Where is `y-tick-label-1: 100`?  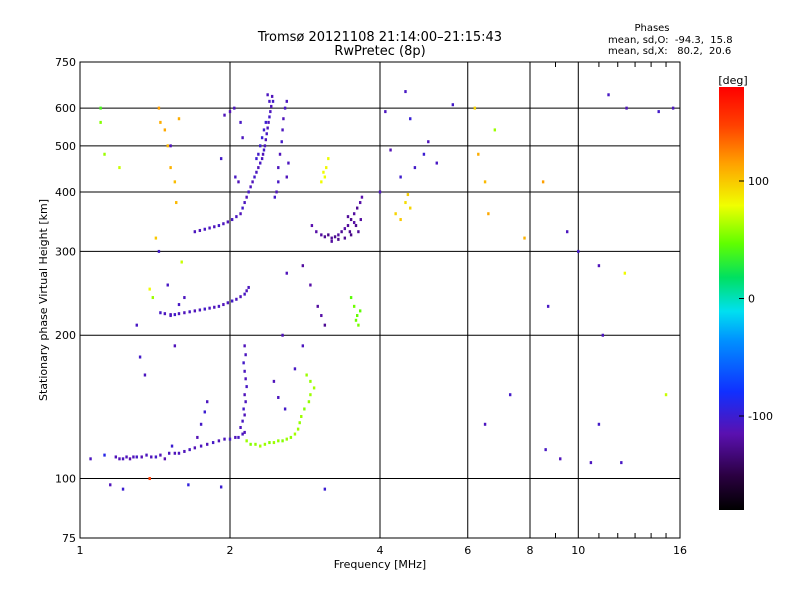
y-tick-label-1: 100 is located at coordinates (65, 479).